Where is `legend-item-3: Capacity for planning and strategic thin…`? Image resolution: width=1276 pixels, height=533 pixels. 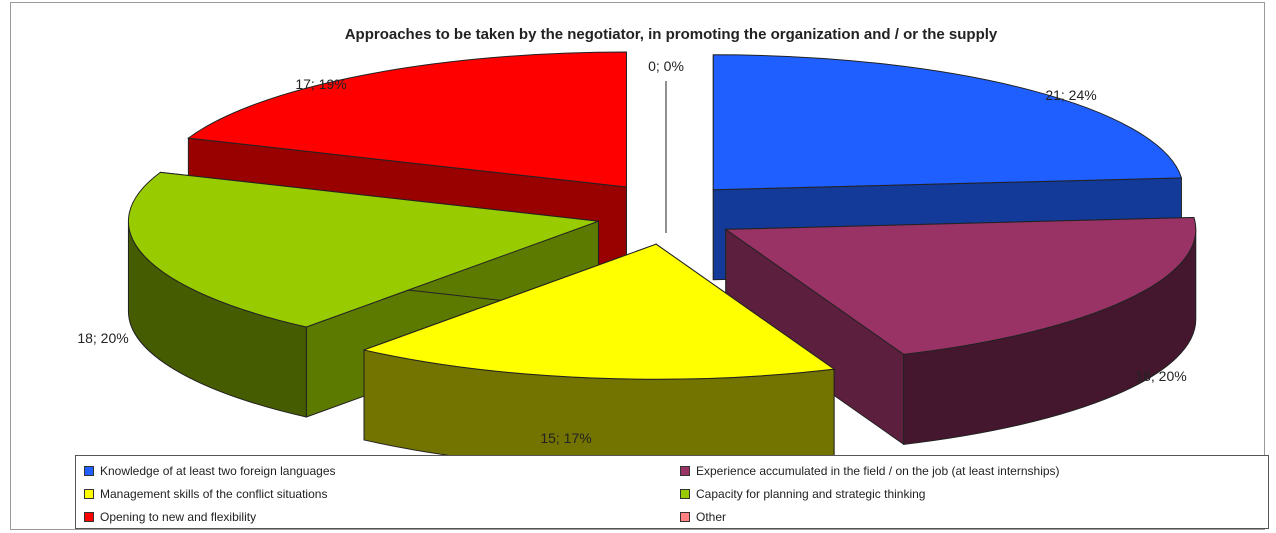
legend-item-3: Capacity for planning and strategic thin… is located at coordinates (802, 494).